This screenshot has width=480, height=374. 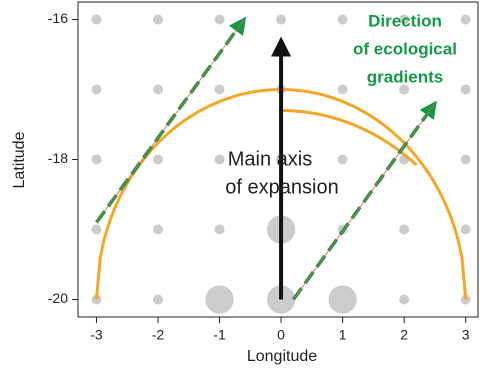 What do you see at coordinates (58, 18) in the screenshot?
I see `y-tick-label: -16` at bounding box center [58, 18].